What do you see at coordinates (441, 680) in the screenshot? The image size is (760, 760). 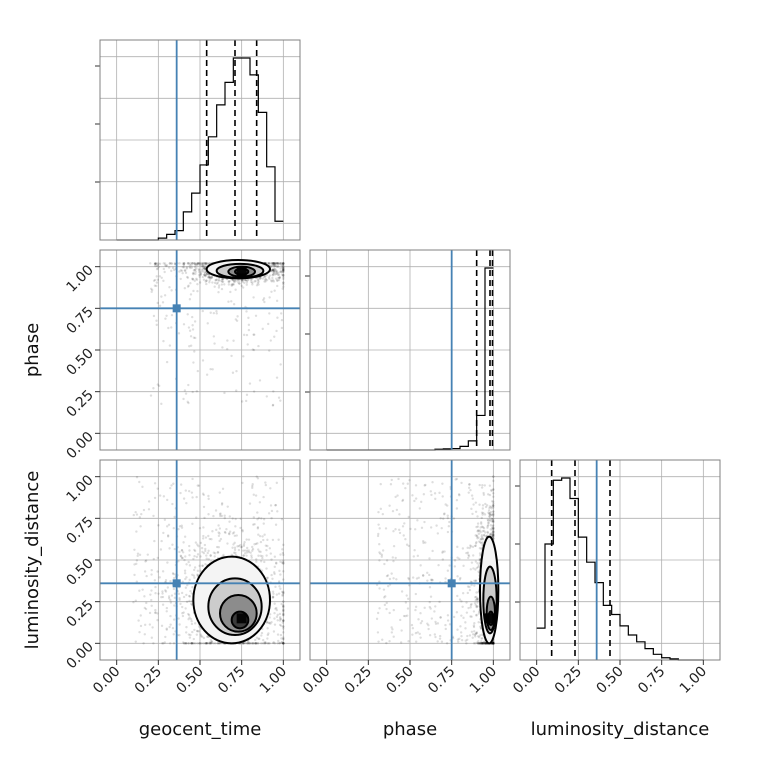 I see `x-tick-label: 0.75` at bounding box center [441, 680].